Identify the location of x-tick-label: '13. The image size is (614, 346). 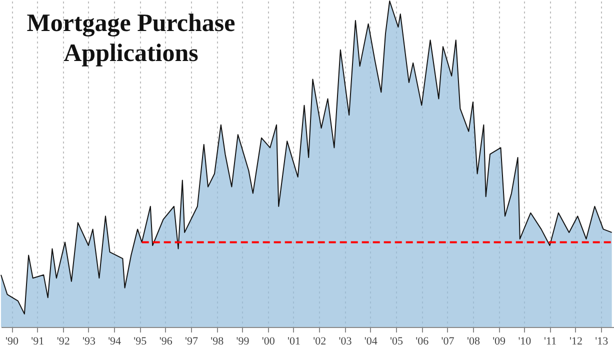
(602, 341).